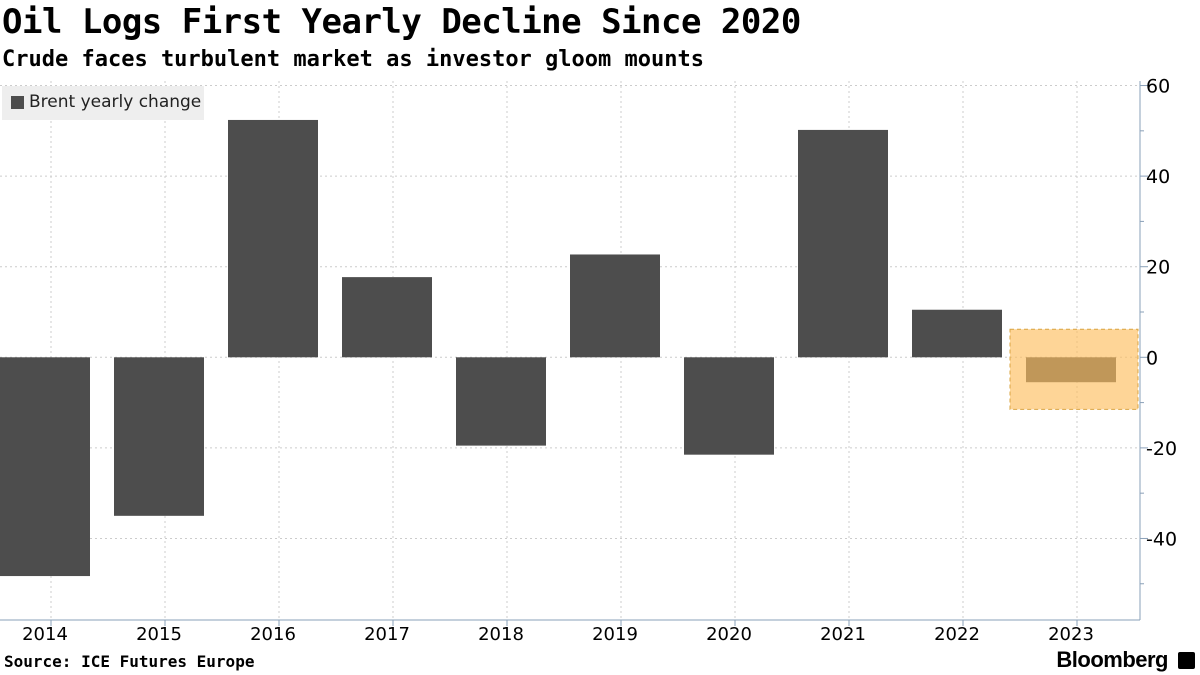 The width and height of the screenshot is (1200, 675). What do you see at coordinates (1158, 177) in the screenshot?
I see `y-tick-label: 40` at bounding box center [1158, 177].